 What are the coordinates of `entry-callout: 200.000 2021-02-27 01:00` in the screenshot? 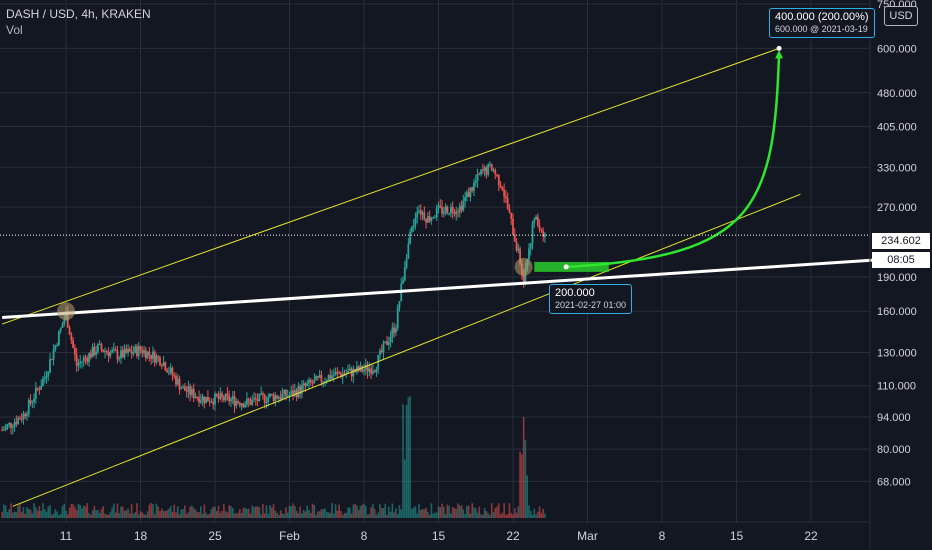 It's located at (591, 299).